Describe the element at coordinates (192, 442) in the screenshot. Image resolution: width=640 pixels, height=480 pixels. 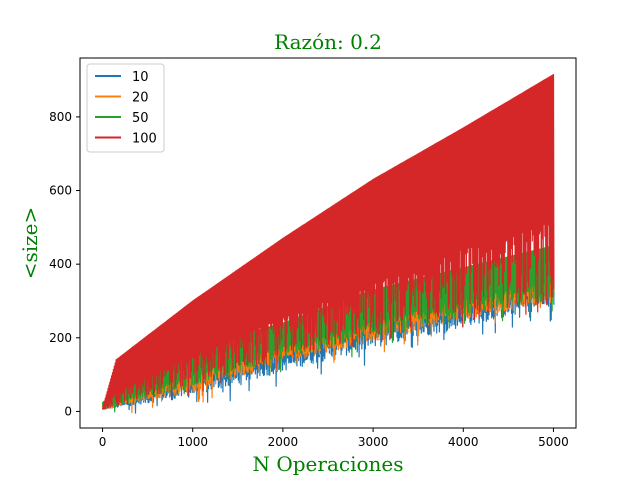
I see `x-tick-label: 1000` at that location.